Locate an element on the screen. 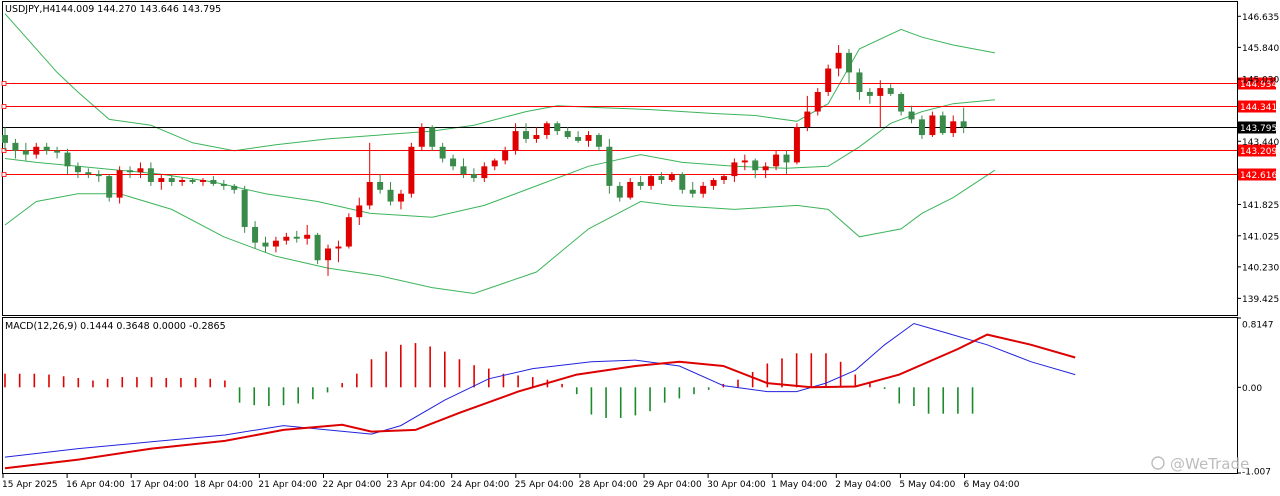 This screenshot has width=1280, height=496. time-tick-label: 16 Apr 04:00 is located at coordinates (95, 485).